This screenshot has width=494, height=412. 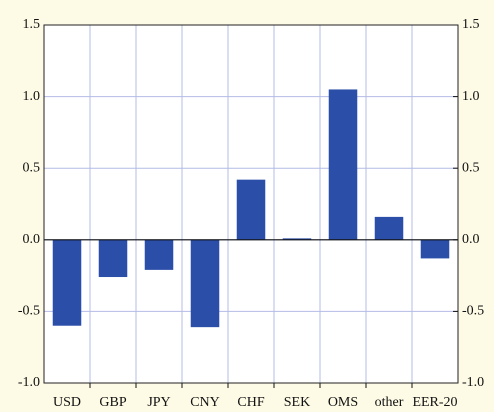 I want to click on y2-tick-label: 0.0, so click(x=471, y=239).